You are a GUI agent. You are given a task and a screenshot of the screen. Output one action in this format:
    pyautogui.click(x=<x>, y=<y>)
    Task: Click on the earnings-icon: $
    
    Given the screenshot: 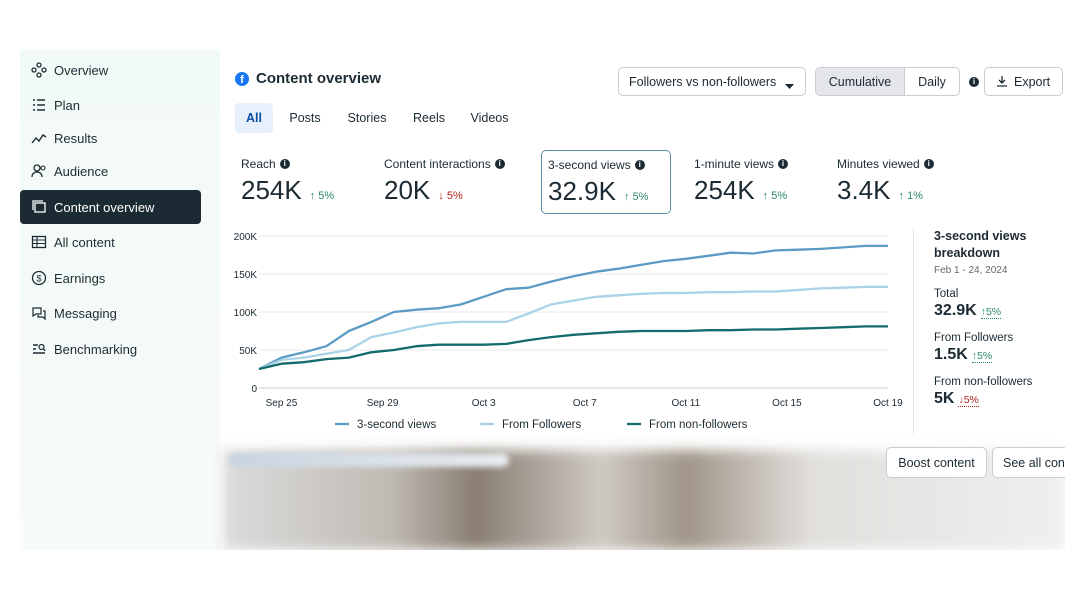 What is the action you would take?
    pyautogui.click(x=39, y=278)
    